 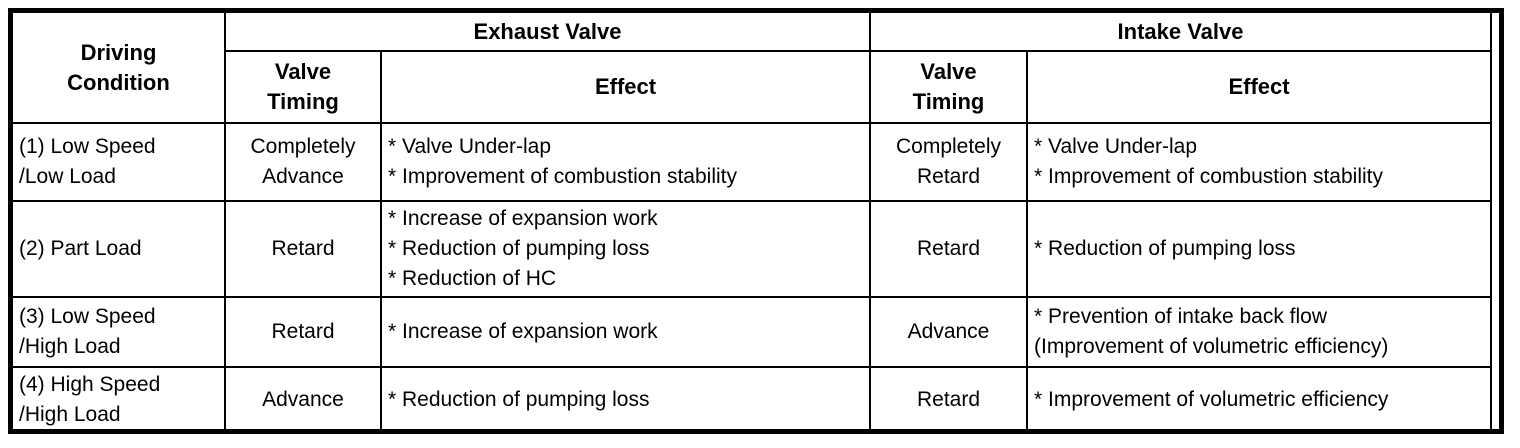 What do you see at coordinates (119, 68) in the screenshot?
I see `driving-condition-header: Driving Condition` at bounding box center [119, 68].